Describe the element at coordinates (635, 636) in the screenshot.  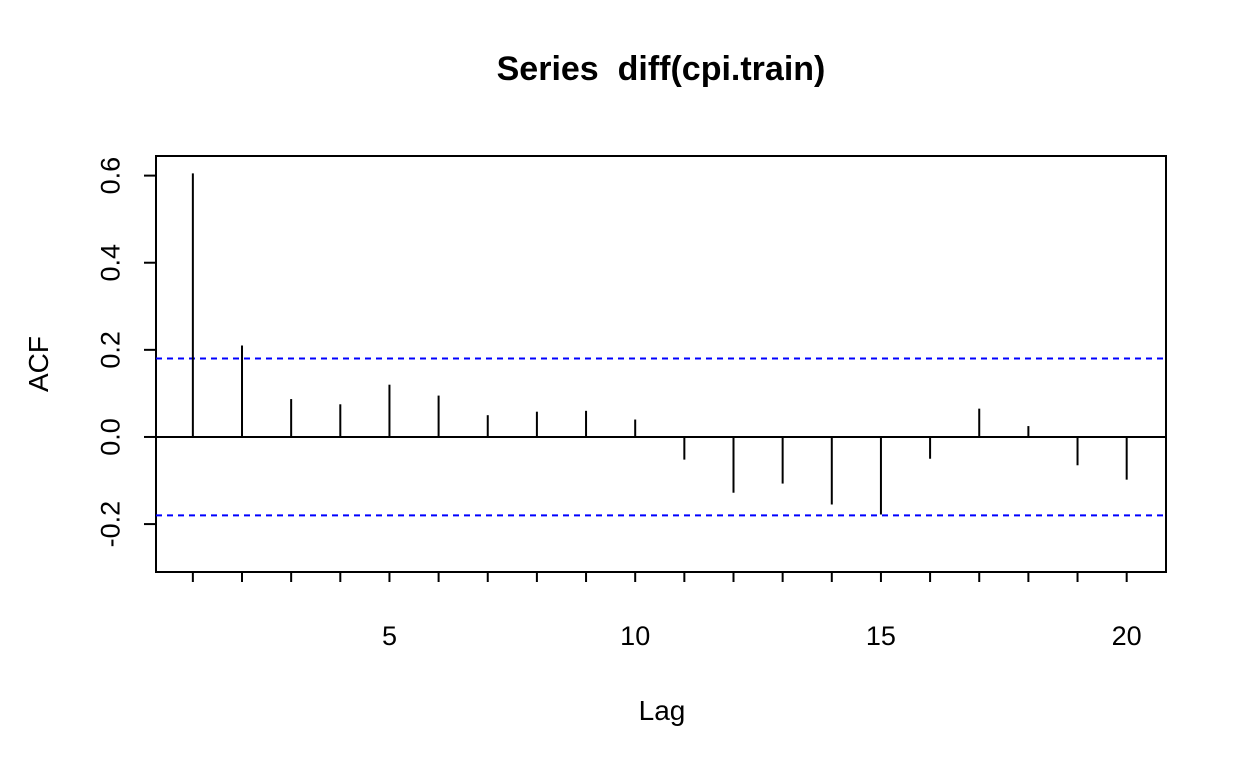
I see `x-tick-label: 10` at that location.